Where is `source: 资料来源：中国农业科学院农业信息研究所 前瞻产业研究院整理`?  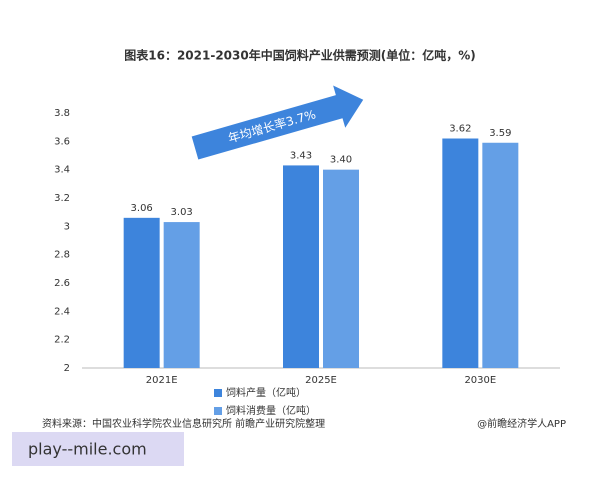 source: 资料来源：中国农业科学院农业信息研究所 前瞻产业研究院整理 is located at coordinates (183, 423).